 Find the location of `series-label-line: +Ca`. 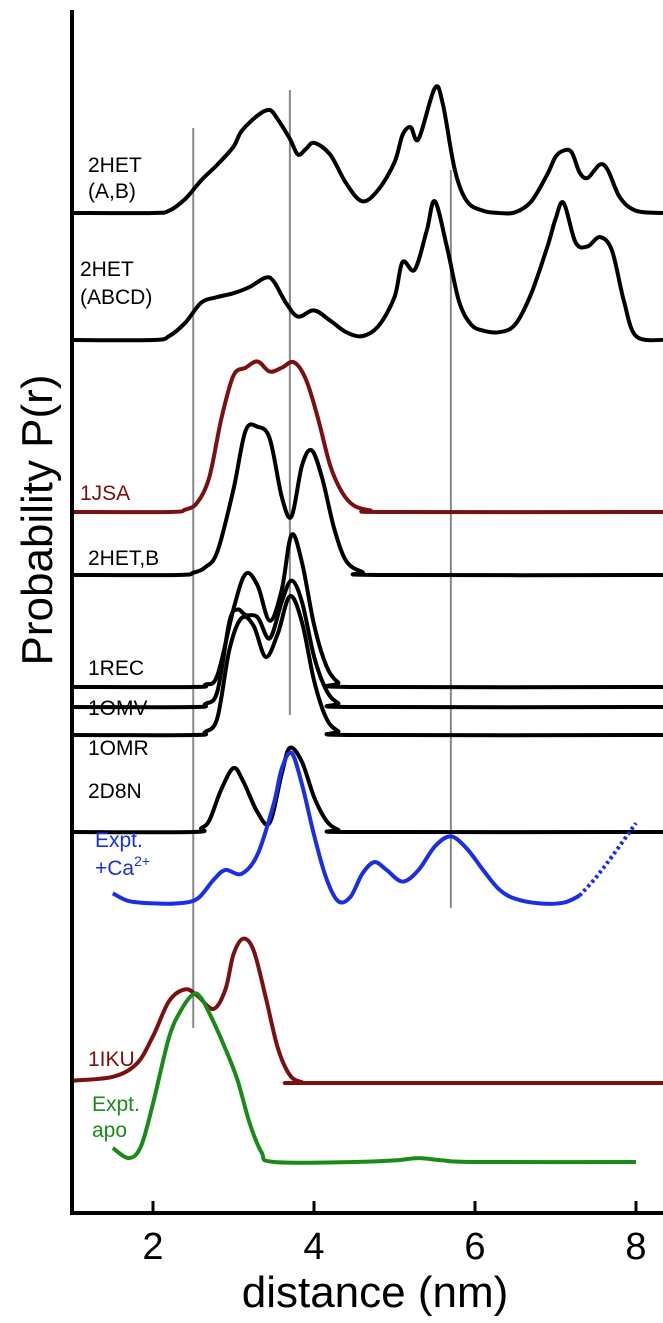

series-label-line: +Ca is located at coordinates (114, 868).